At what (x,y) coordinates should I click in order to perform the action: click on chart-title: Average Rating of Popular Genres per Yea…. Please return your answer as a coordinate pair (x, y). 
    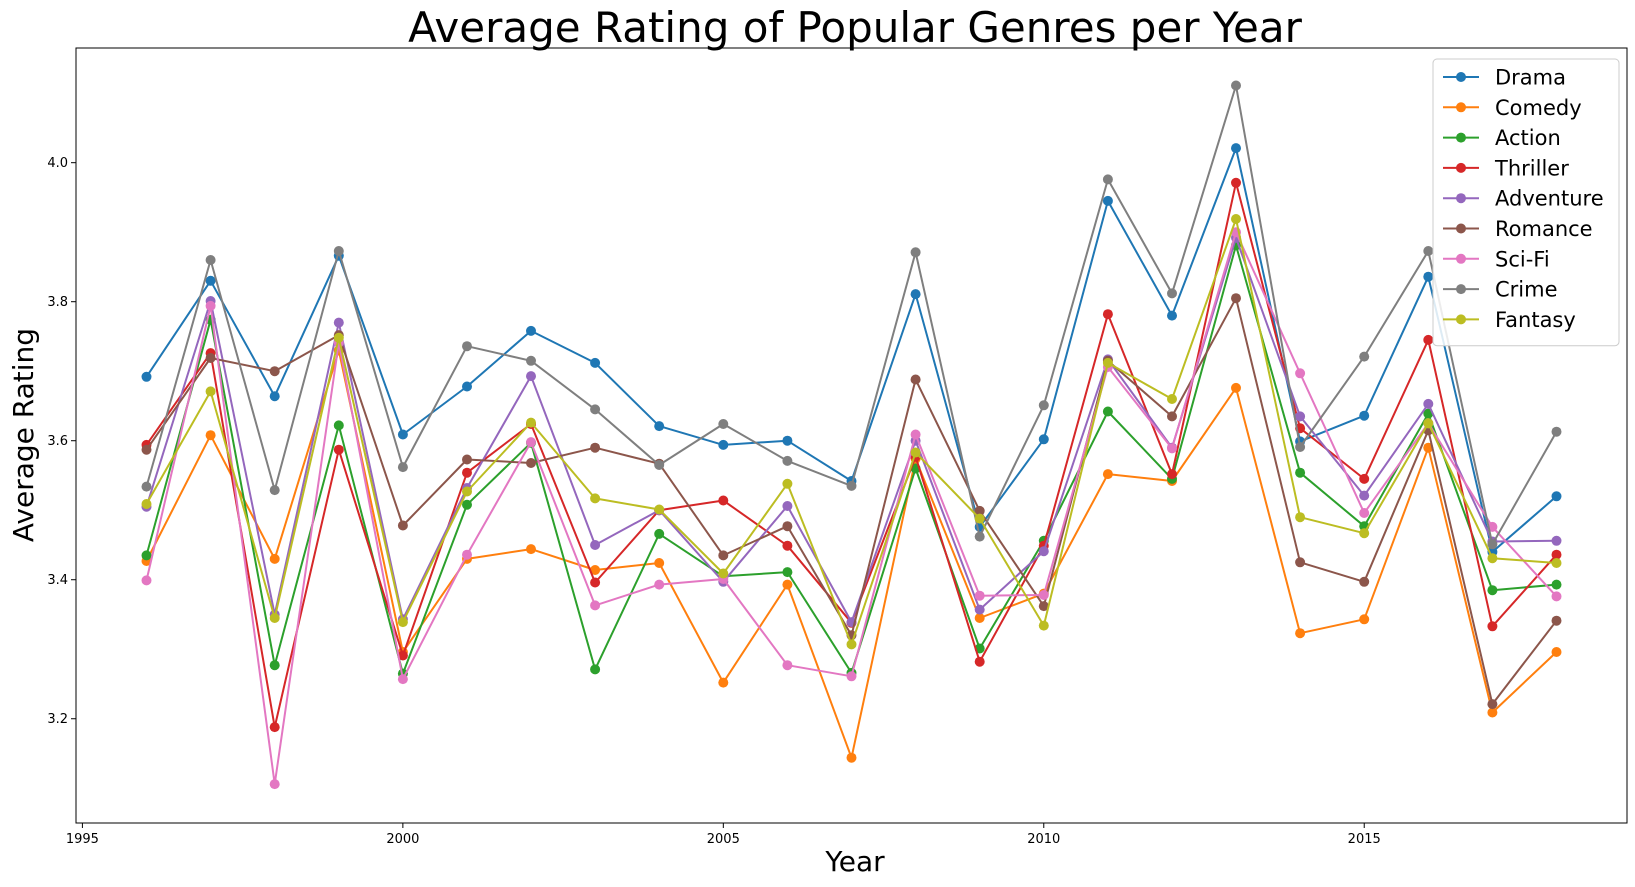
    Looking at the image, I should click on (855, 27).